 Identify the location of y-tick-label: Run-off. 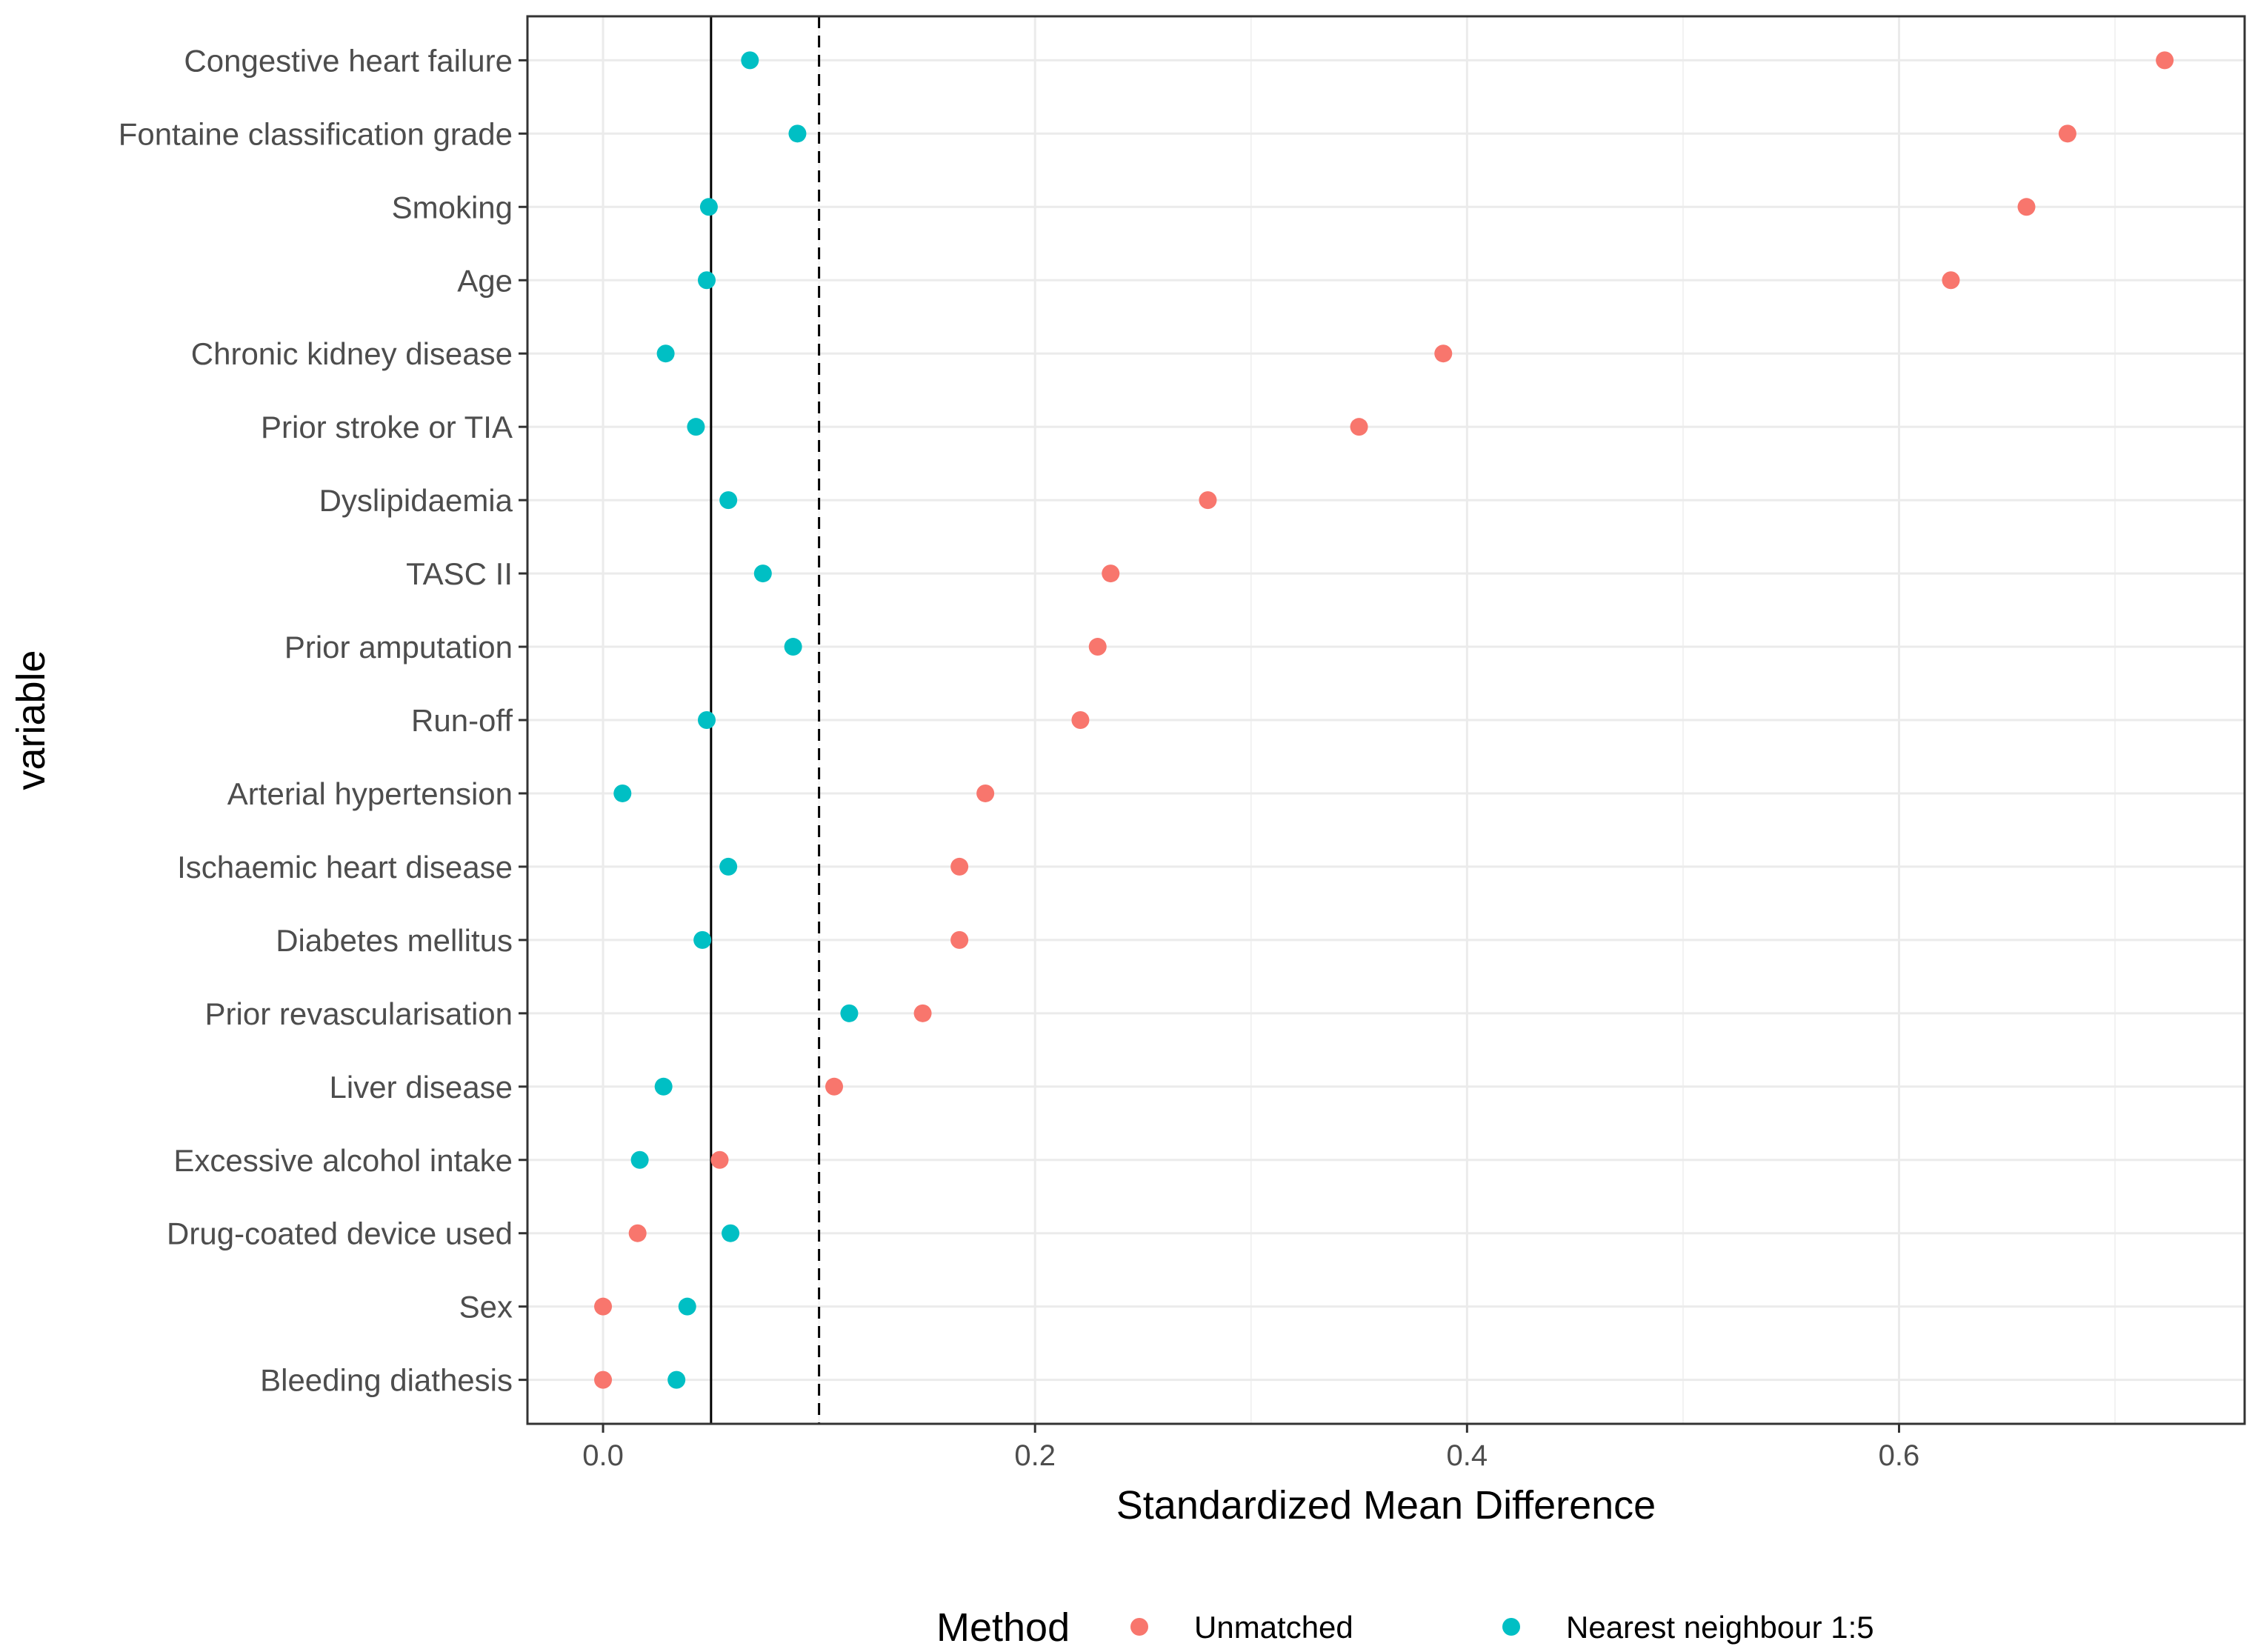
(462, 720).